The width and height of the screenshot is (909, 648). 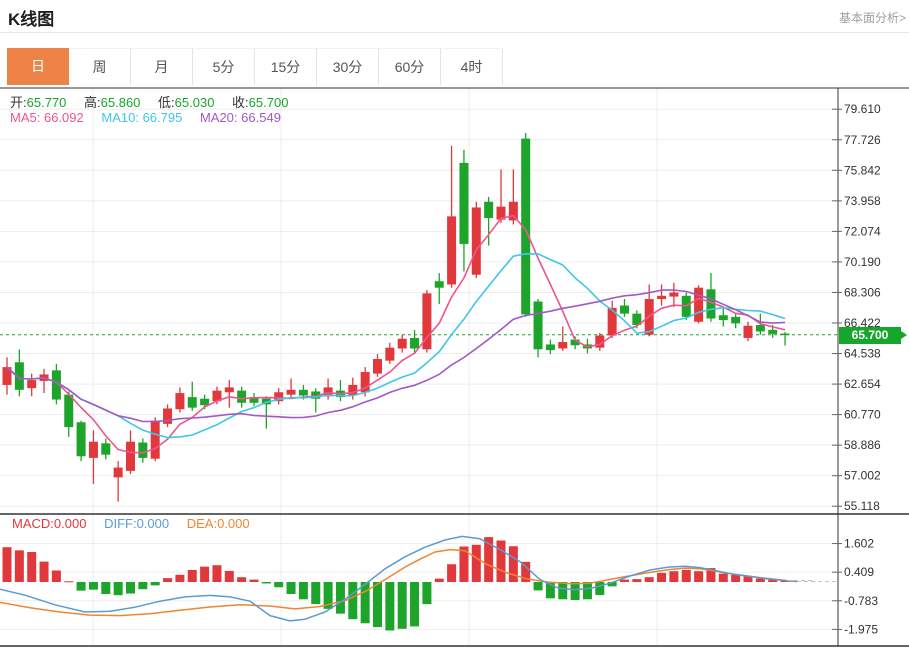 What do you see at coordinates (862, 262) in the screenshot?
I see `y-axis-label: 70.190` at bounding box center [862, 262].